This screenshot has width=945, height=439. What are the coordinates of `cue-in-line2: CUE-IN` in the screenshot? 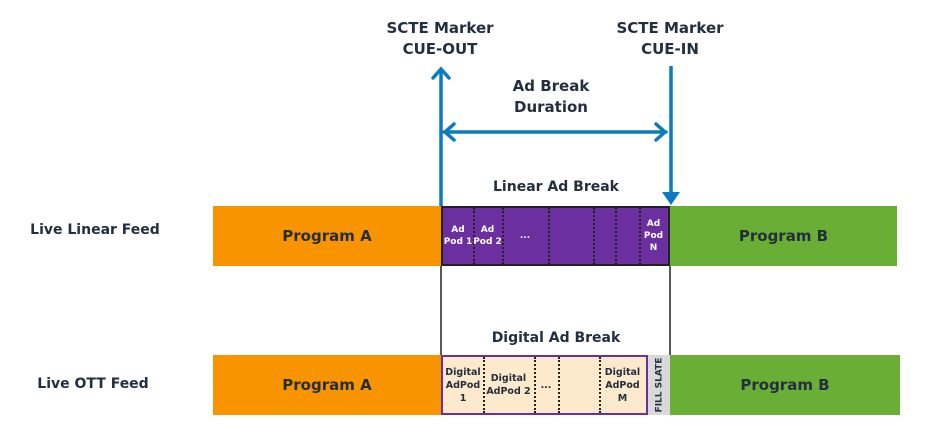 It's located at (670, 49).